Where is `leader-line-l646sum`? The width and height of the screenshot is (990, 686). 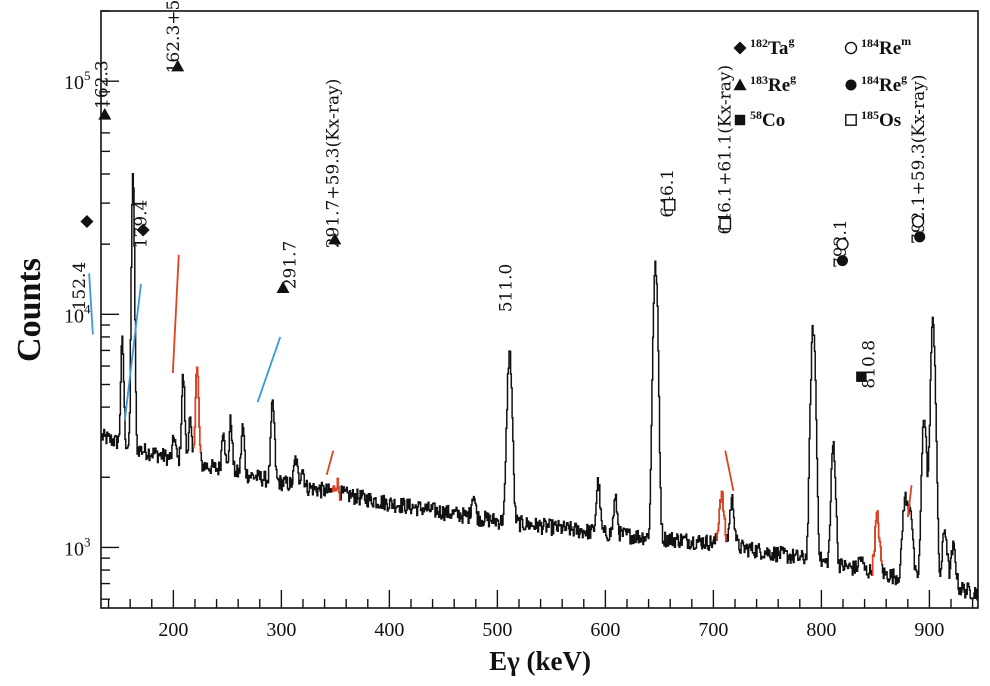 leader-line-l646sum is located at coordinates (729, 470).